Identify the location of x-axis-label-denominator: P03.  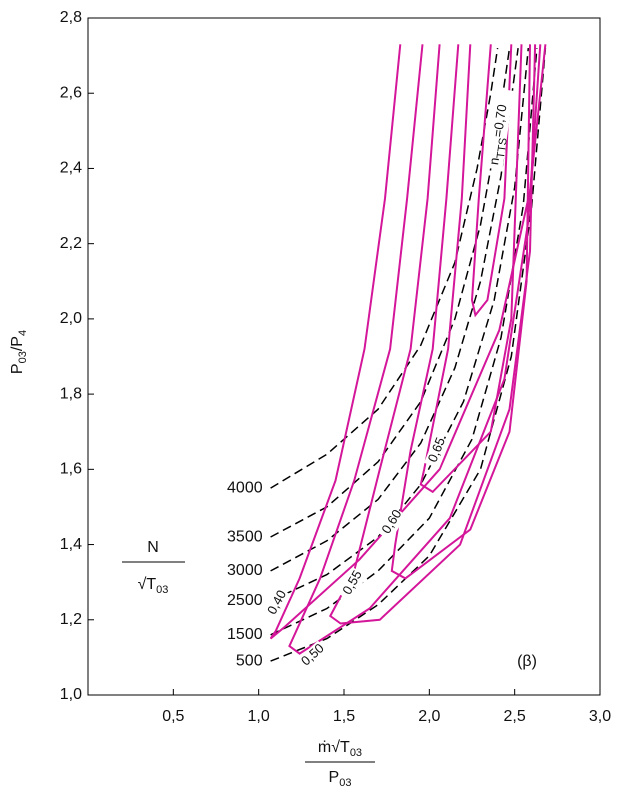
(340, 779).